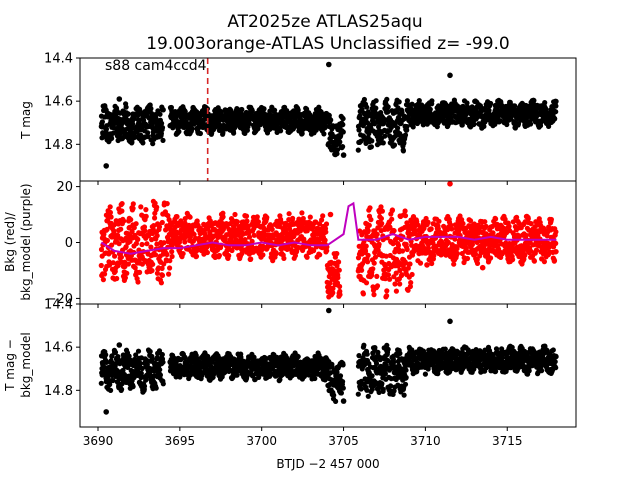 This screenshot has width=640, height=480. I want to click on chart-title-line2: 19.003orange-ATLAS Unclassified z= -99.0, so click(328, 44).